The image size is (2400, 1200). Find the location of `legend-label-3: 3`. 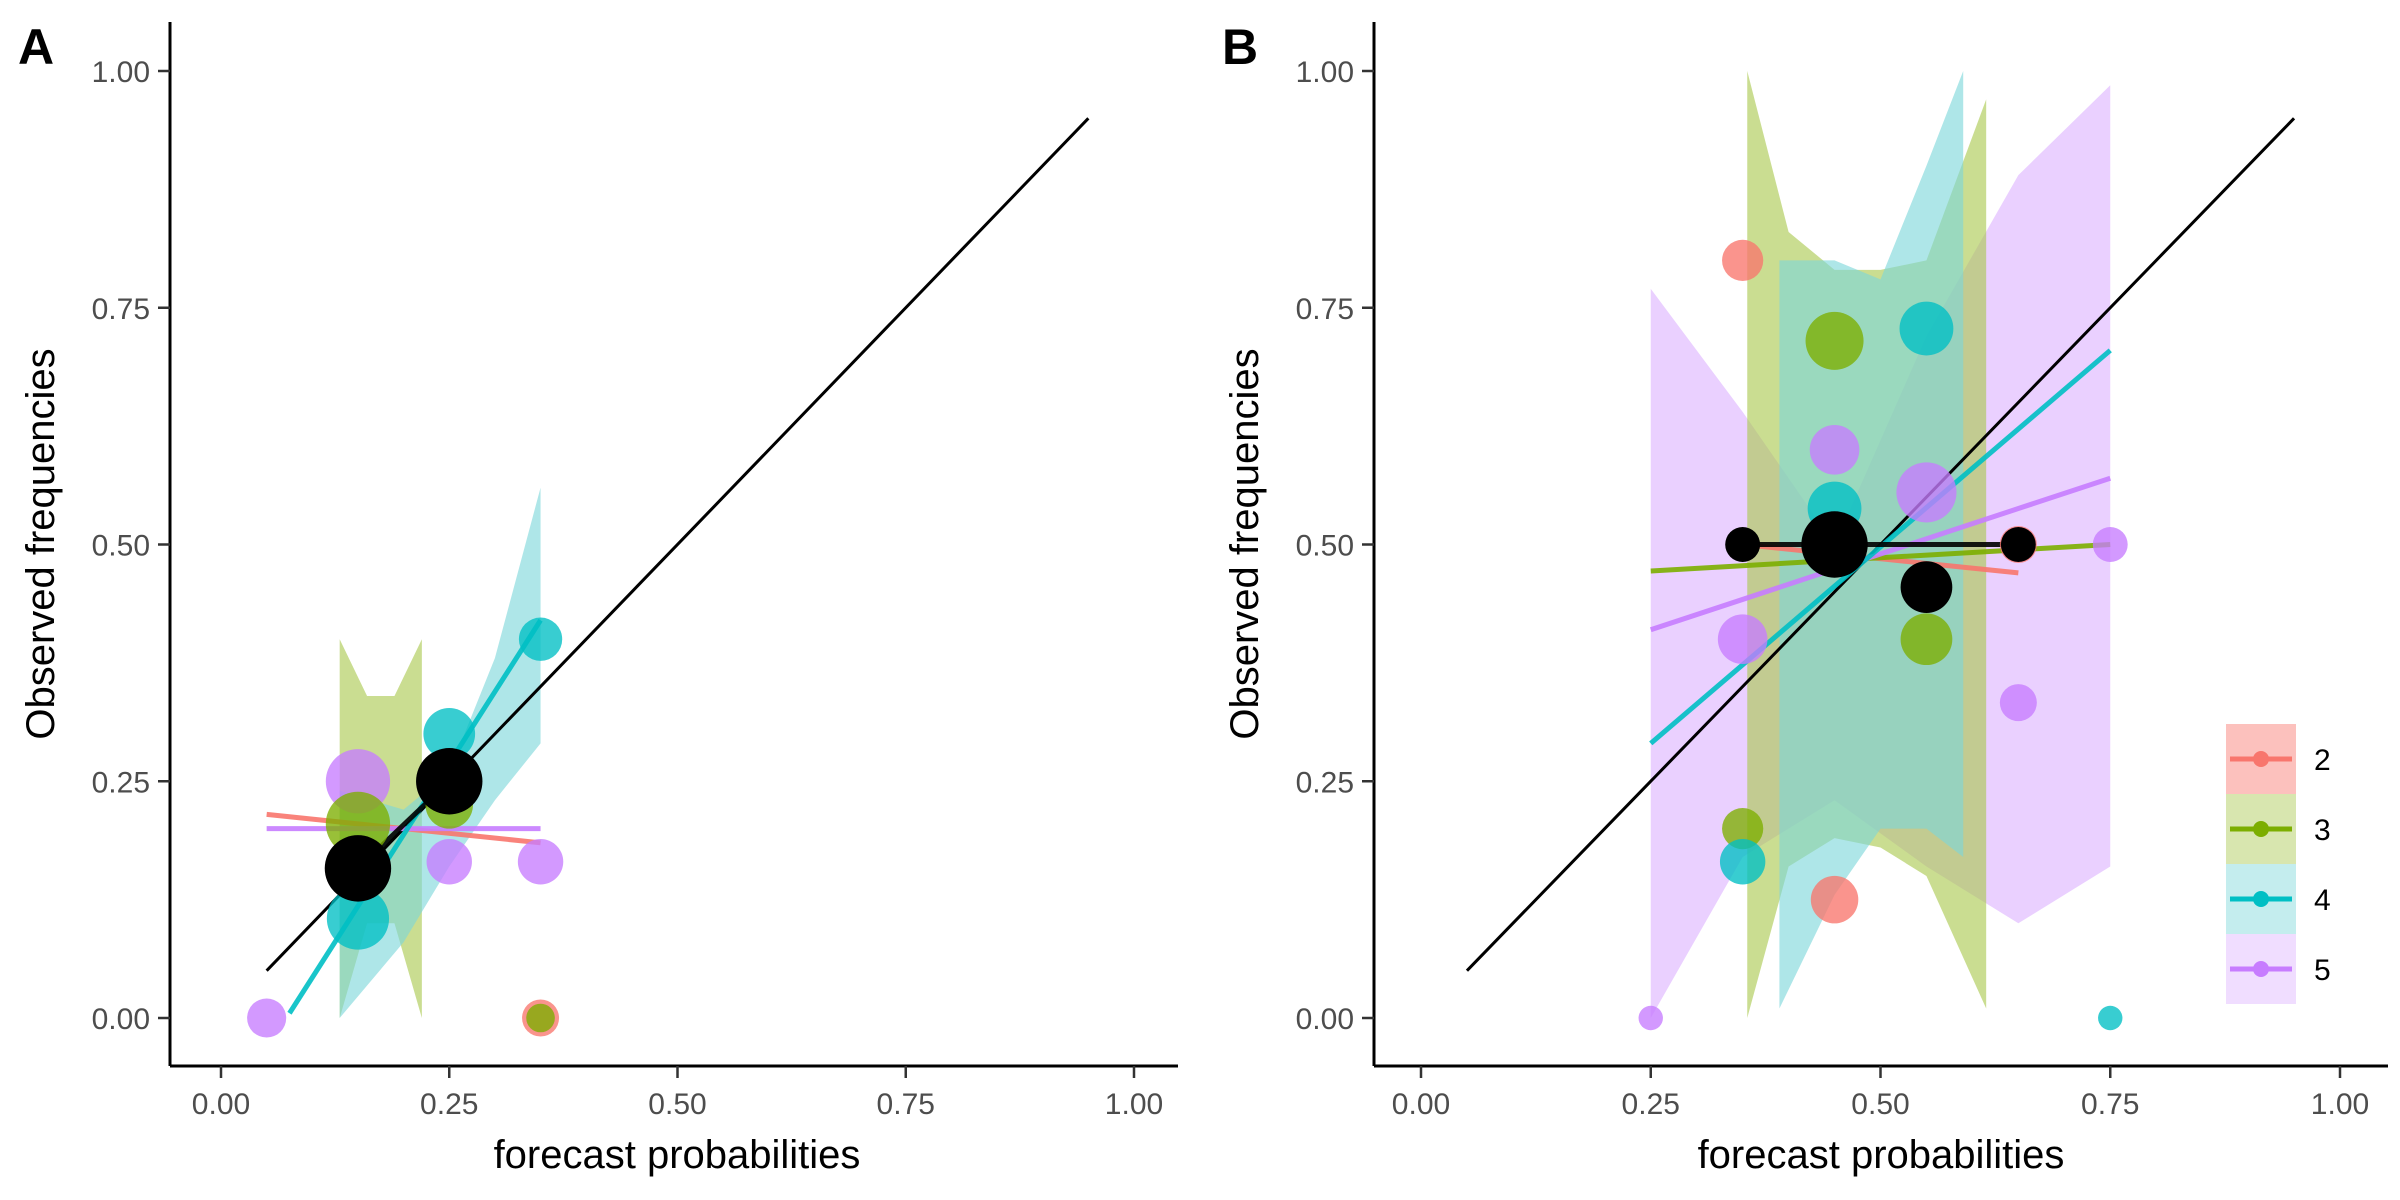

legend-label-3: 3 is located at coordinates (2322, 830).